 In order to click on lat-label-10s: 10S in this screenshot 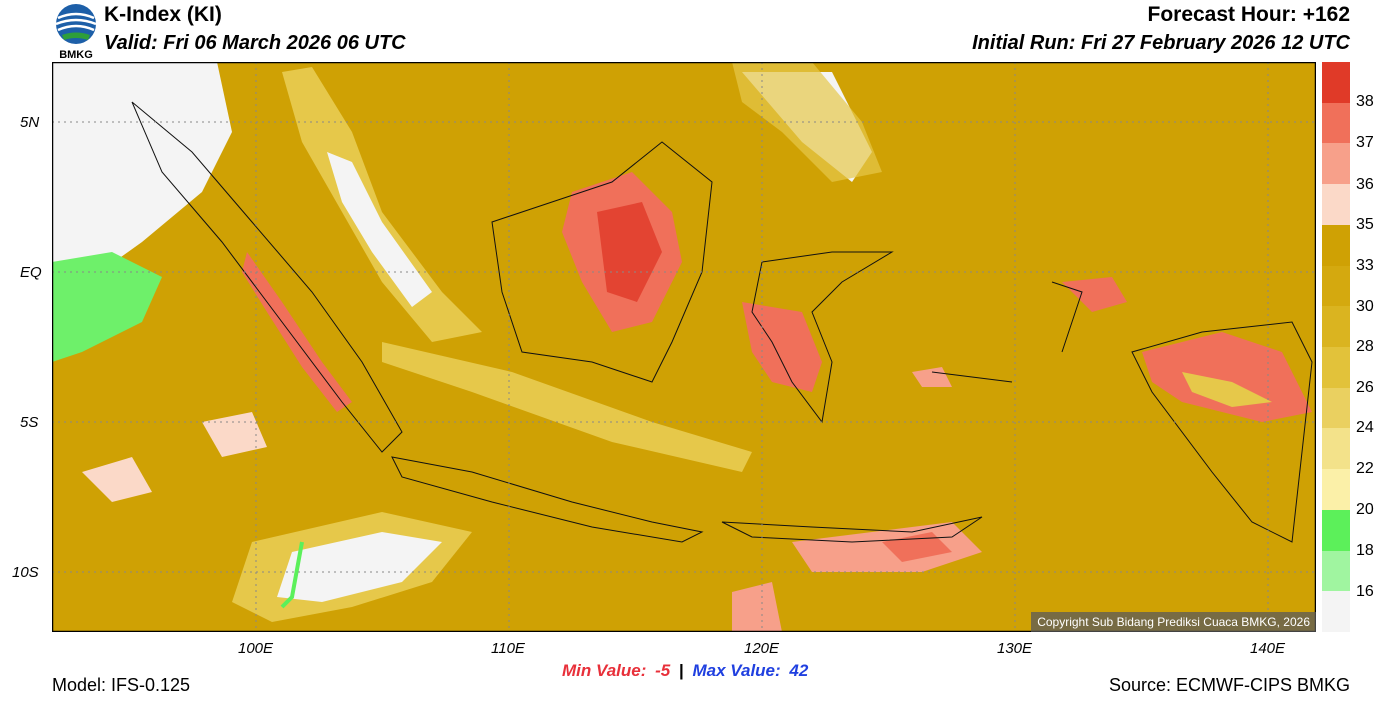, I will do `click(25, 572)`.